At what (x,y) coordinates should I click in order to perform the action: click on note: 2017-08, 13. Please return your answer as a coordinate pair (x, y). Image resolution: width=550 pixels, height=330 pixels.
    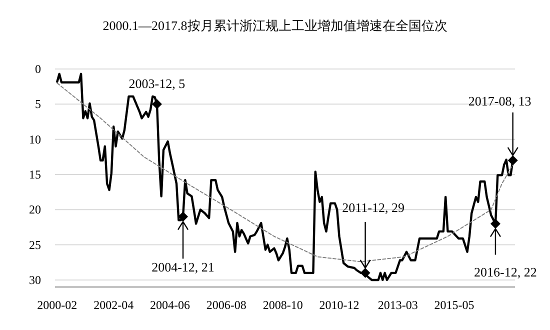
    Looking at the image, I should click on (500, 100).